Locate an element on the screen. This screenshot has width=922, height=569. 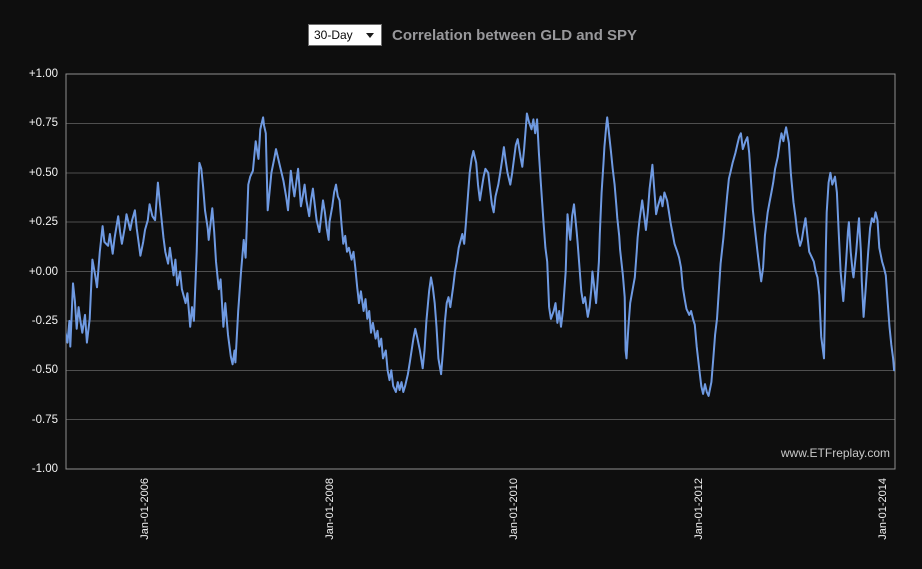
y-axis-label: +0.50 is located at coordinates (43, 172).